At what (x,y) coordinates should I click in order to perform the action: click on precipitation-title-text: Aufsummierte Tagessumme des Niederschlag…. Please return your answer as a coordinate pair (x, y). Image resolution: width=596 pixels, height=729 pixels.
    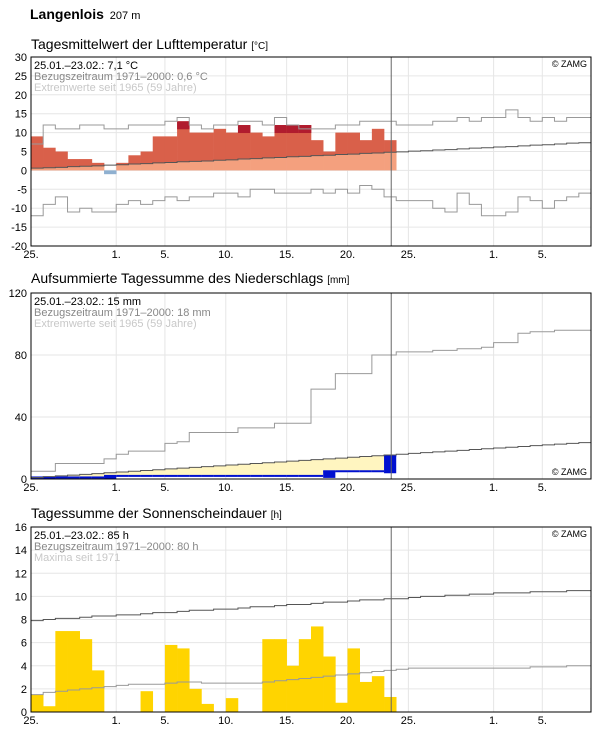
    Looking at the image, I should click on (177, 278).